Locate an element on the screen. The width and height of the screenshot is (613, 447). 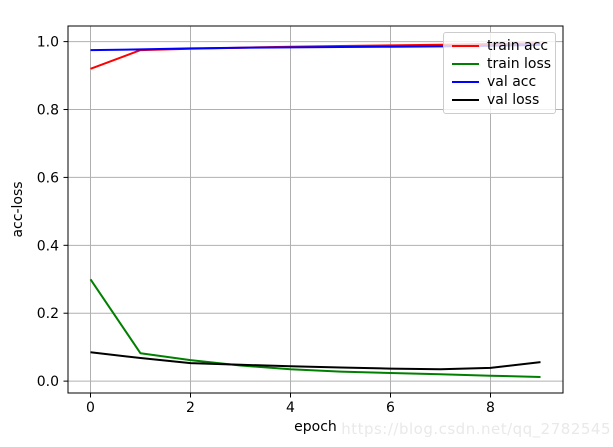
legend-item-train-acc: train acc is located at coordinates (500, 46).